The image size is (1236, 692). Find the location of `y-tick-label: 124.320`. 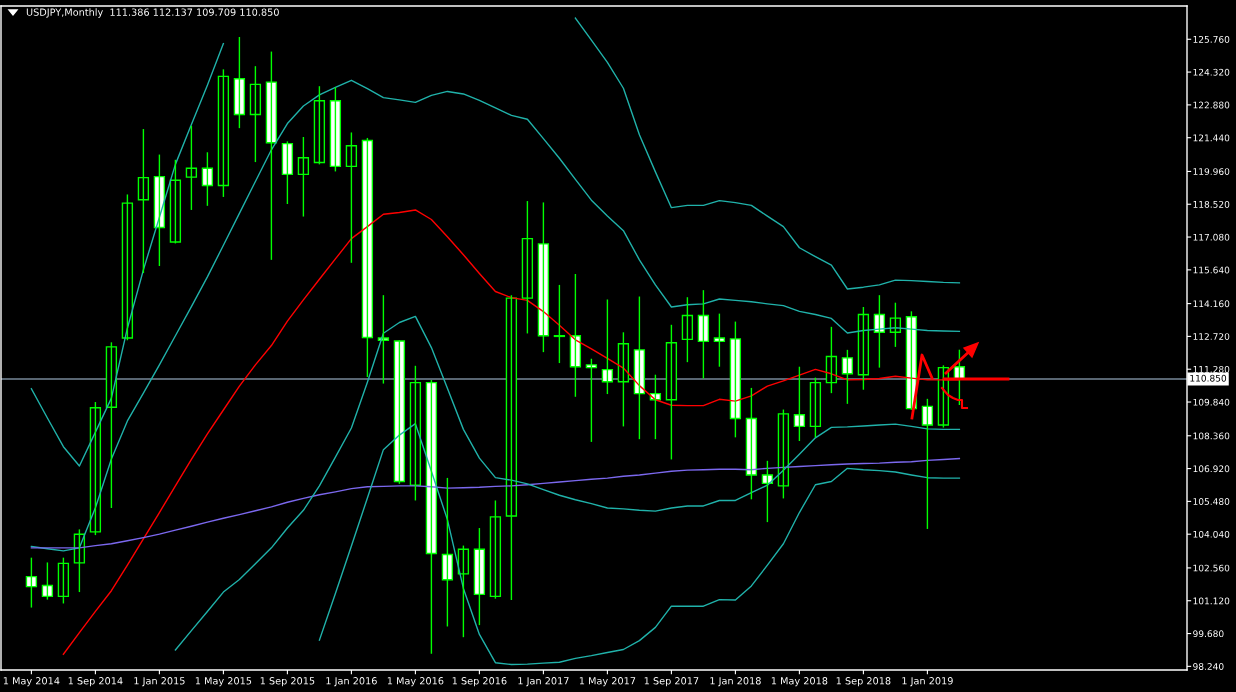

y-tick-label: 124.320 is located at coordinates (1211, 72).